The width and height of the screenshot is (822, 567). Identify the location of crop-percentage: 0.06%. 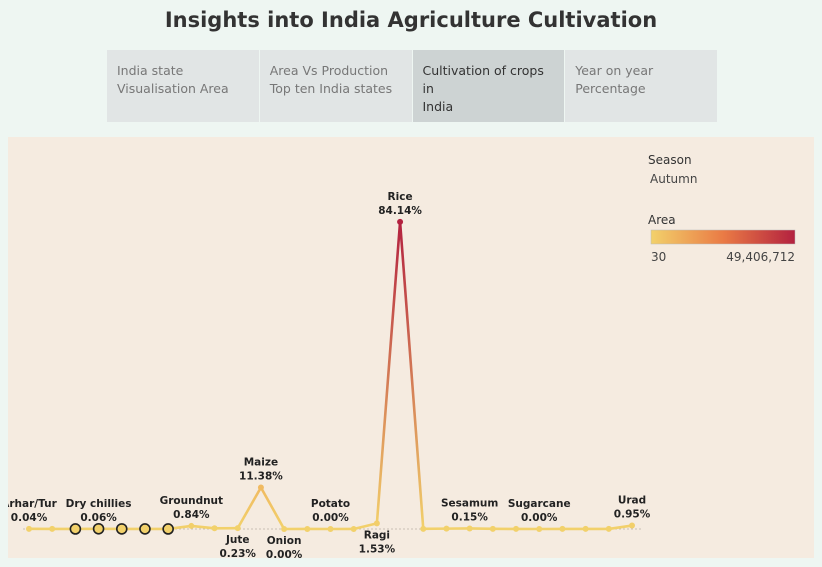
(98, 518).